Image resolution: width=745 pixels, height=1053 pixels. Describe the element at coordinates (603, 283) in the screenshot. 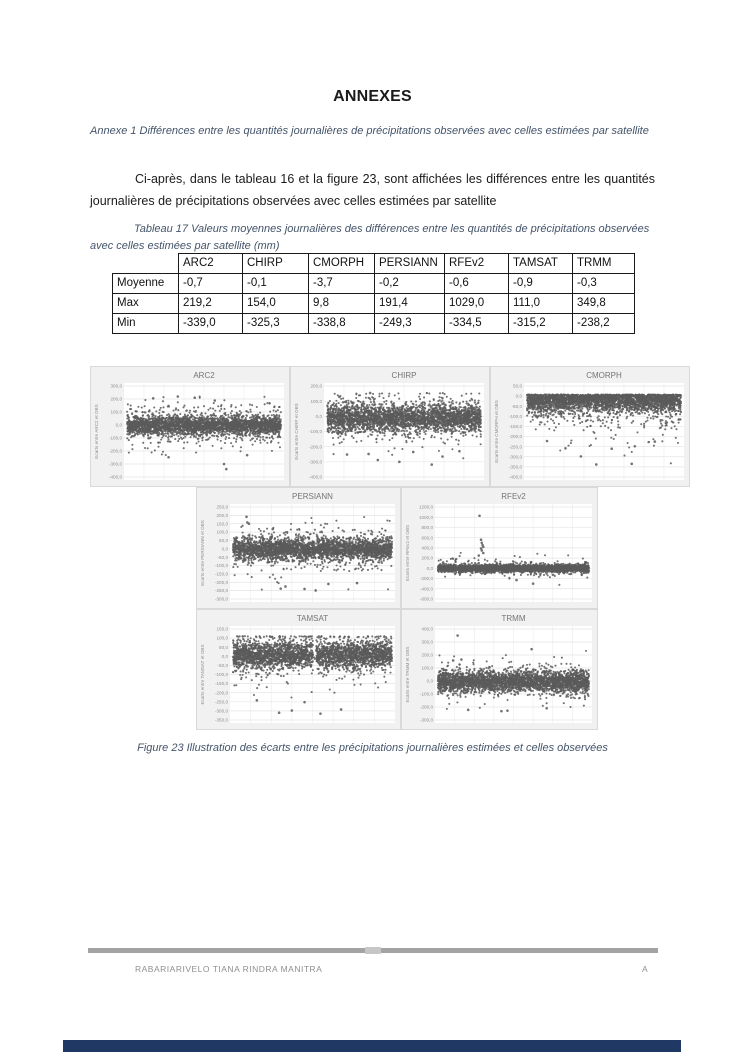

I see `cell: -0,3` at that location.